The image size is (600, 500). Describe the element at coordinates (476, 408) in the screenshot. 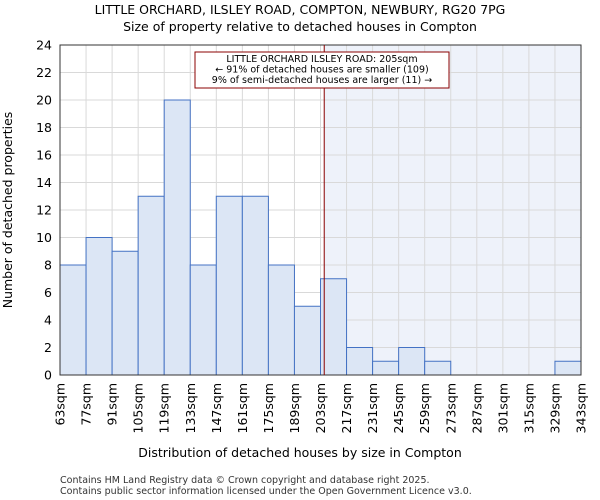

I see `x-tick-label: 287sqm` at that location.